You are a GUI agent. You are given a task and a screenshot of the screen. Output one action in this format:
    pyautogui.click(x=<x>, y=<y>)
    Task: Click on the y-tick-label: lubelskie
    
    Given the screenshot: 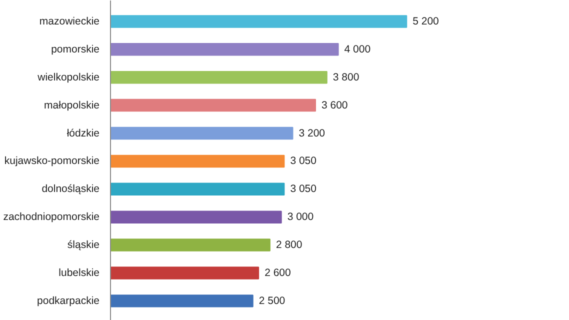 What is the action you would take?
    pyautogui.click(x=79, y=272)
    